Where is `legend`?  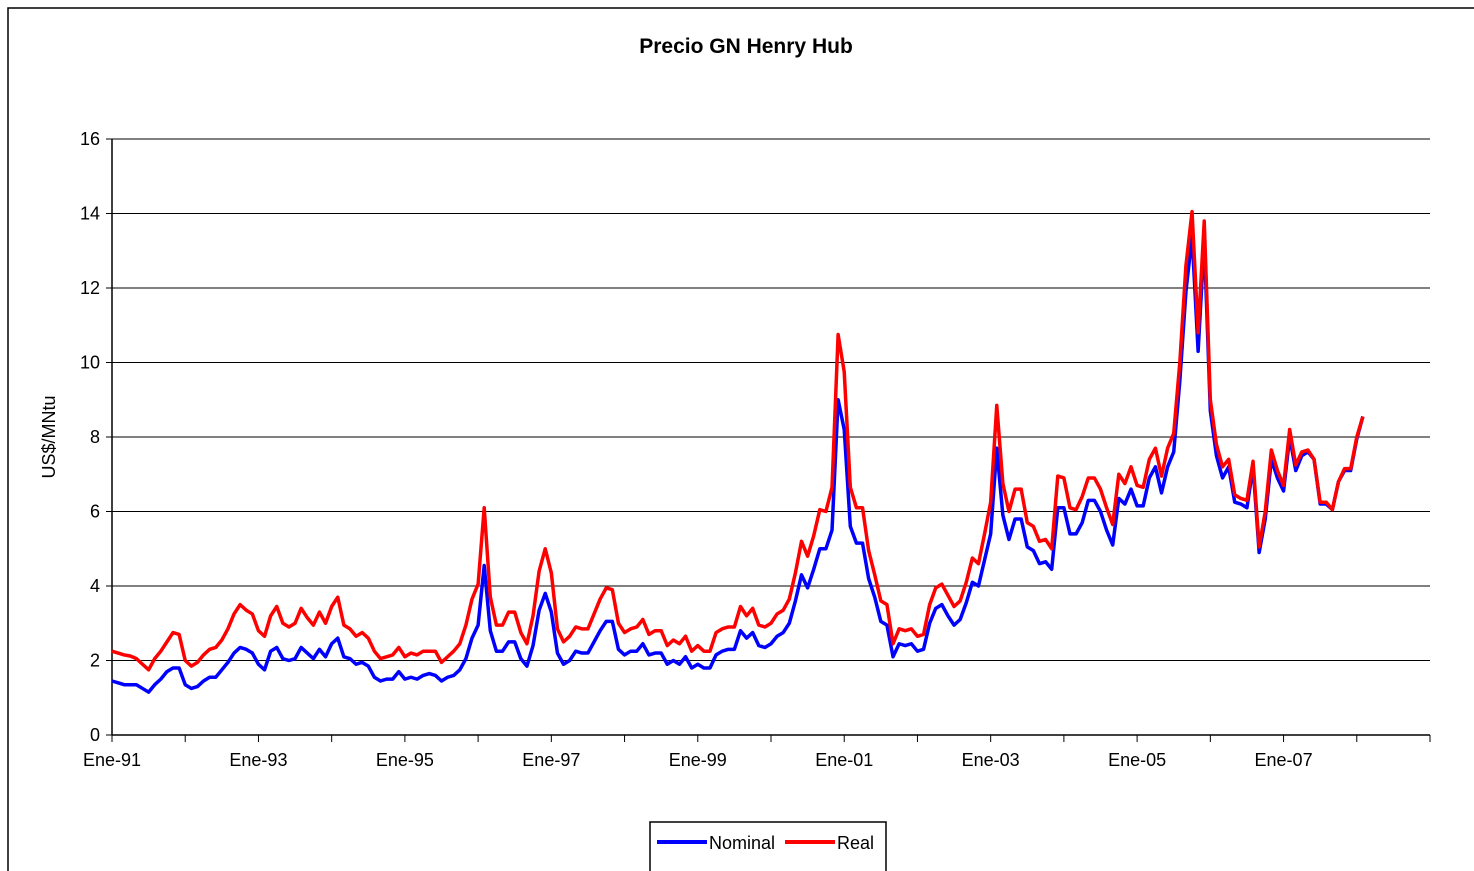
legend is located at coordinates (768, 846).